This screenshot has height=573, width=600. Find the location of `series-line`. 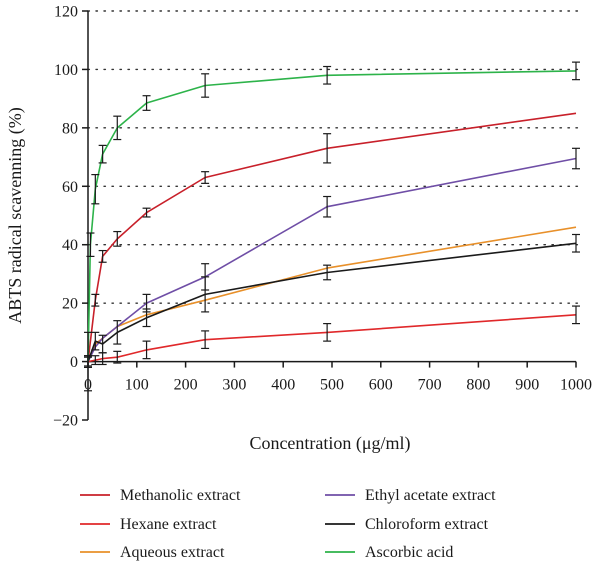

series-line is located at coordinates (332, 338).